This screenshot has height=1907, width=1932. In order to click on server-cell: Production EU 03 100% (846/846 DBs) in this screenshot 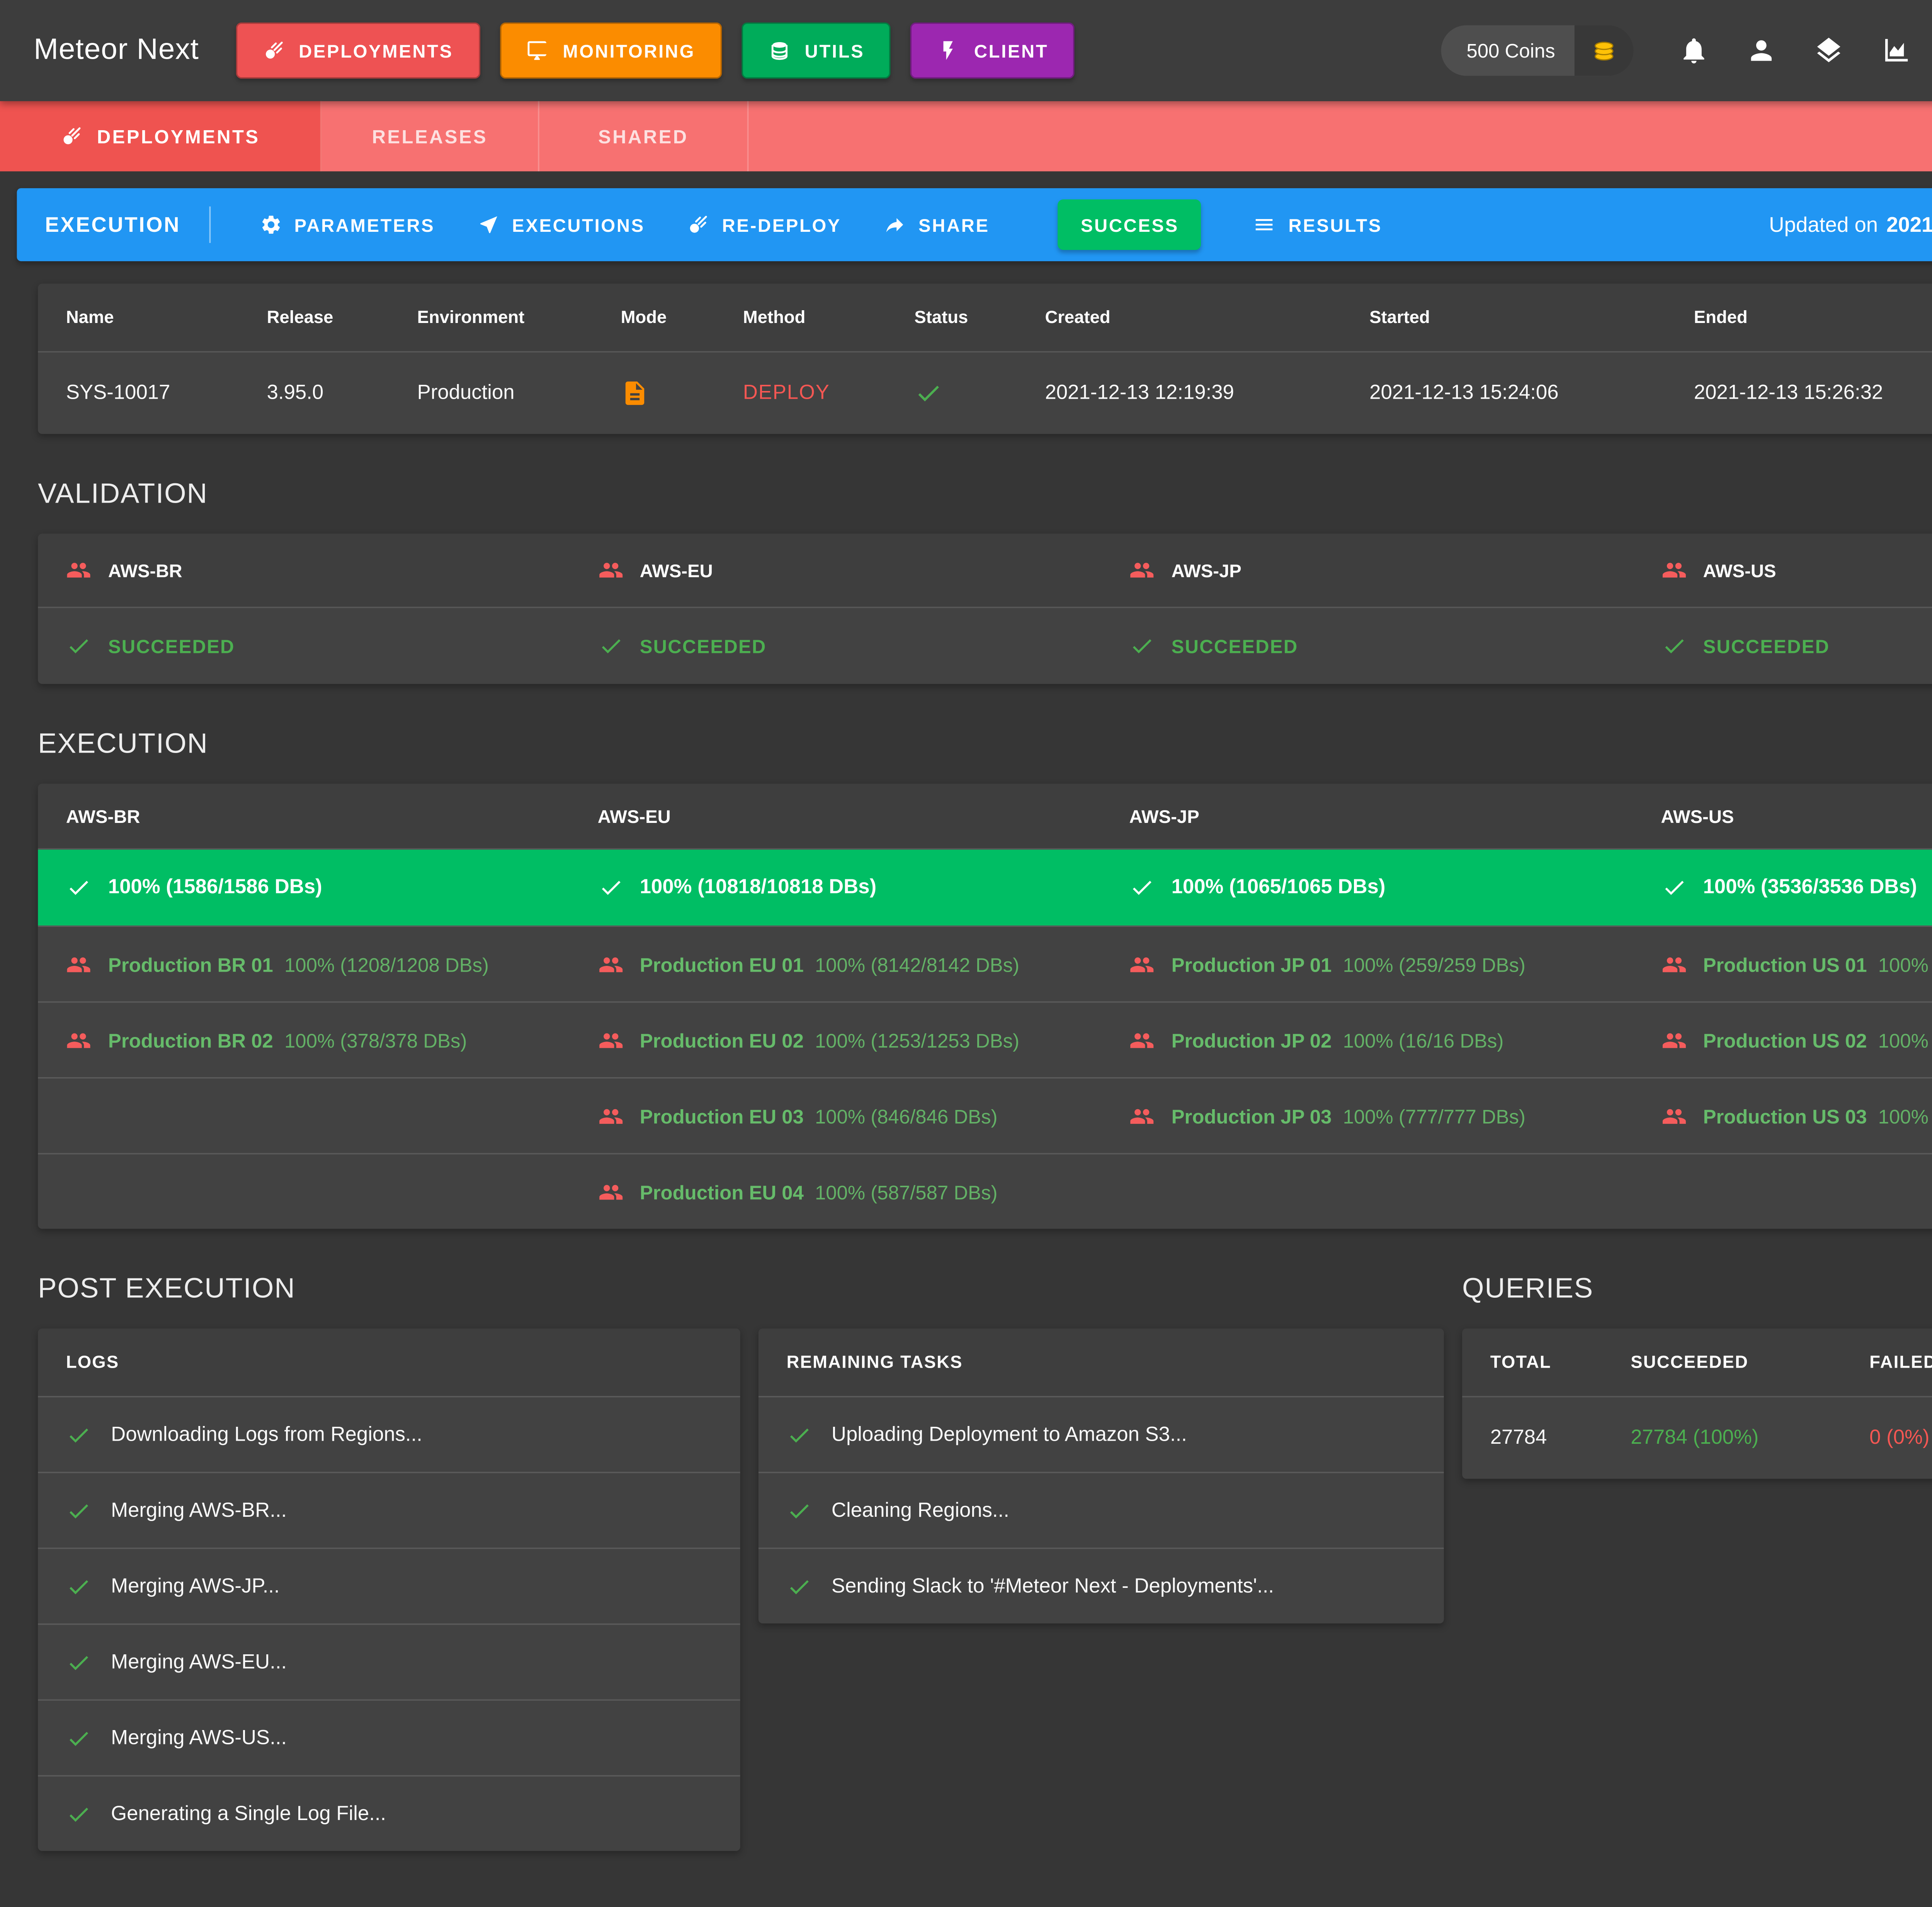, I will do `click(836, 1116)`.